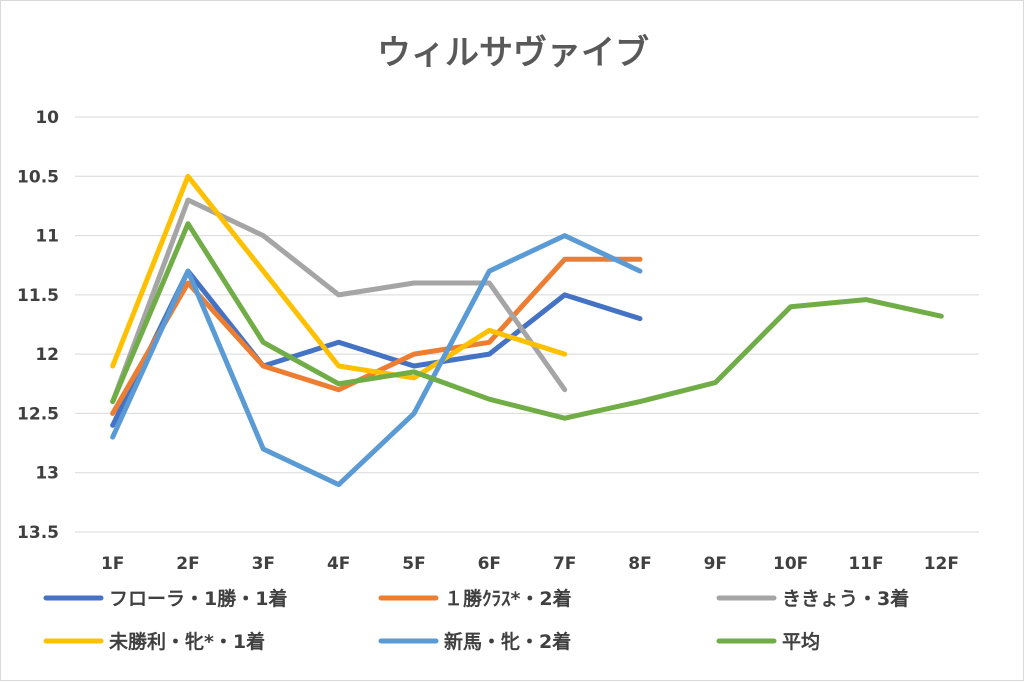  Describe the element at coordinates (198, 598) in the screenshot. I see `legend-label: フローラ・1勝・1着` at that location.